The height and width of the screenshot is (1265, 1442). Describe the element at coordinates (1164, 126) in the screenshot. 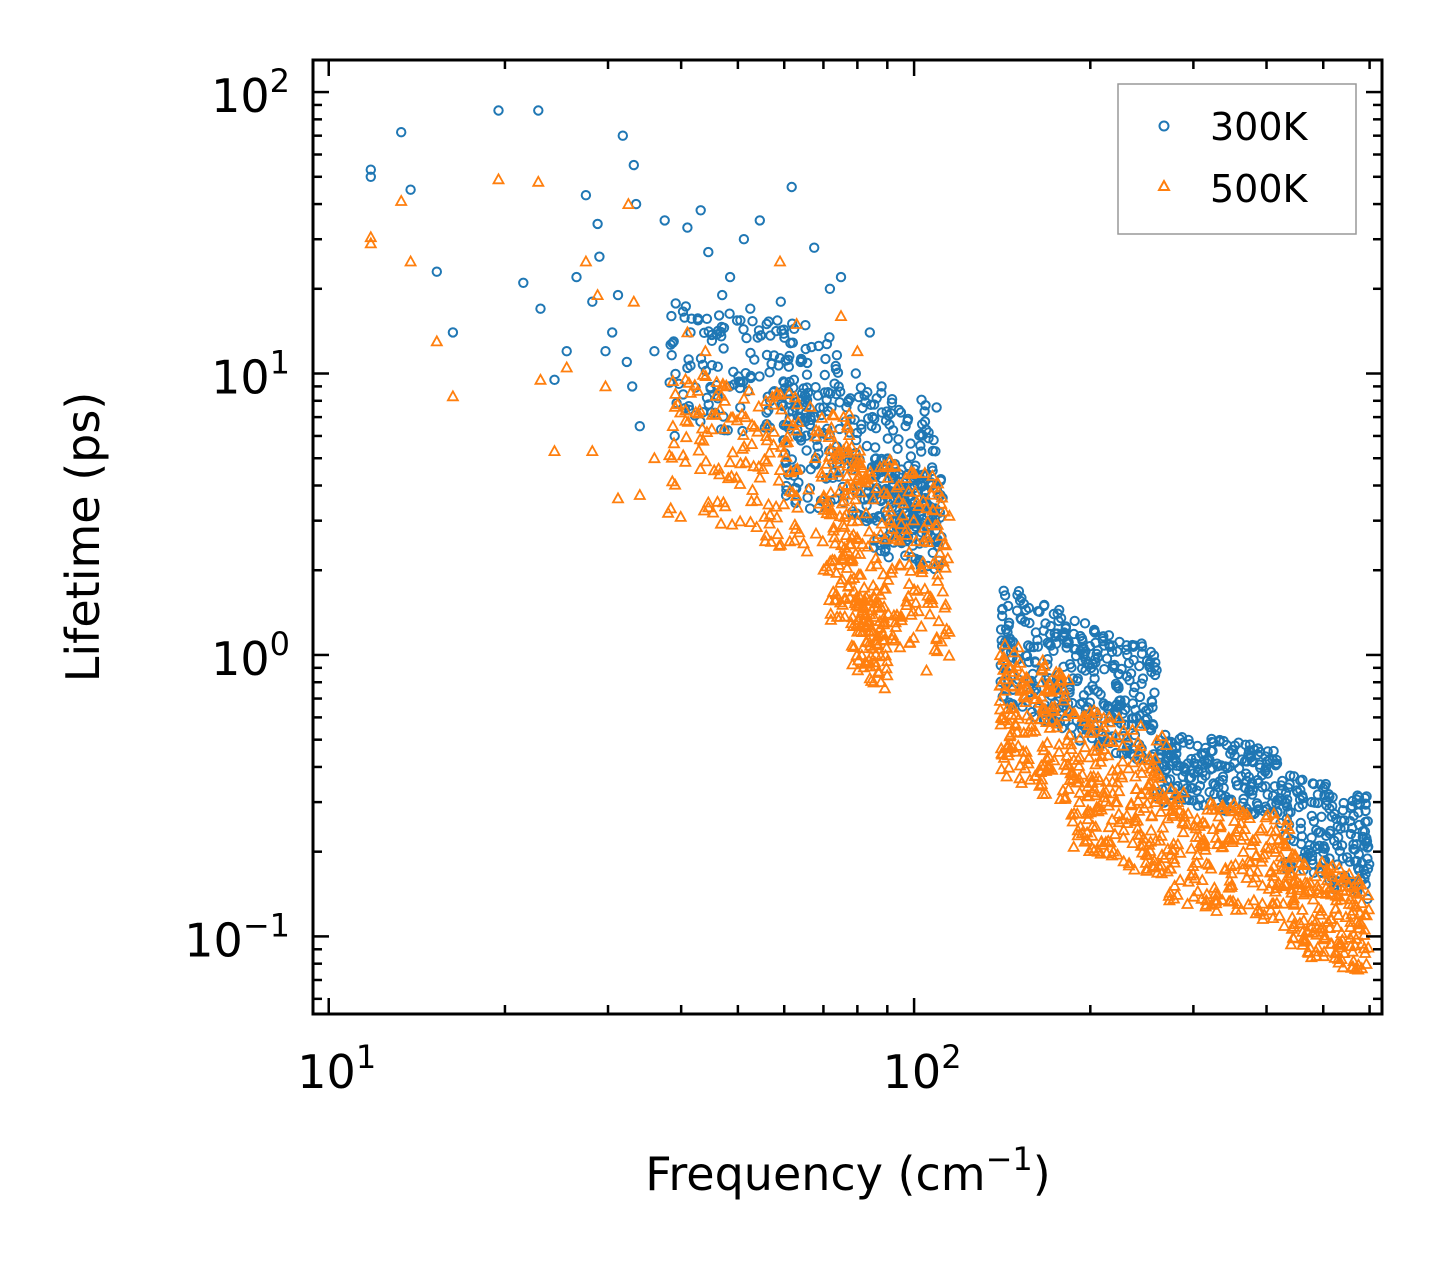

I see `legend-marker-300k` at that location.